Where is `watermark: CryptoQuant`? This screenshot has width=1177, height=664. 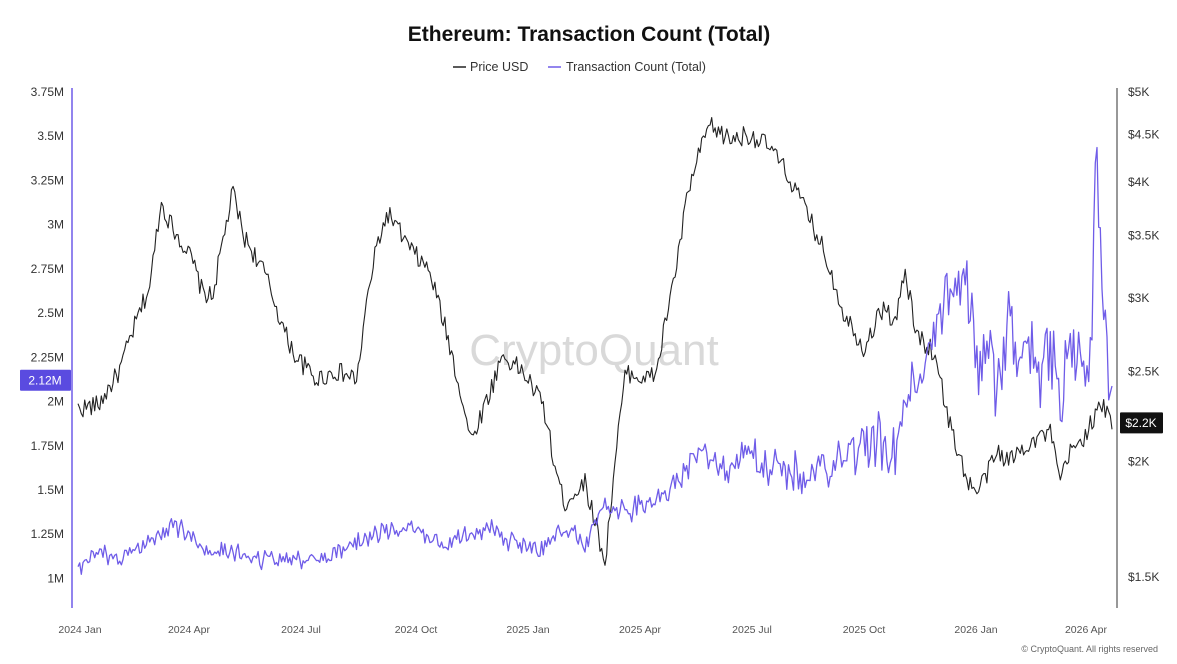
watermark: CryptoQuant is located at coordinates (593, 350).